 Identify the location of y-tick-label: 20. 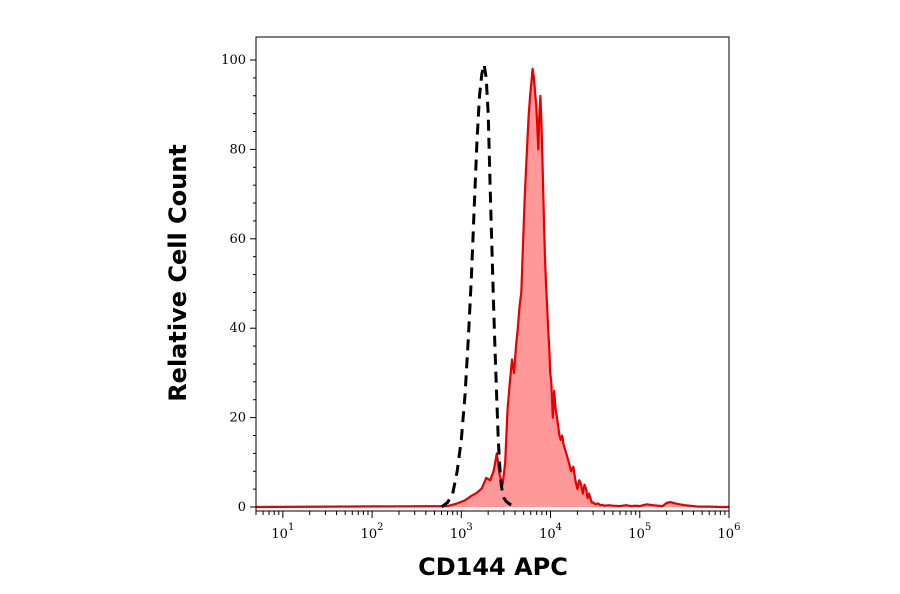
(237, 418).